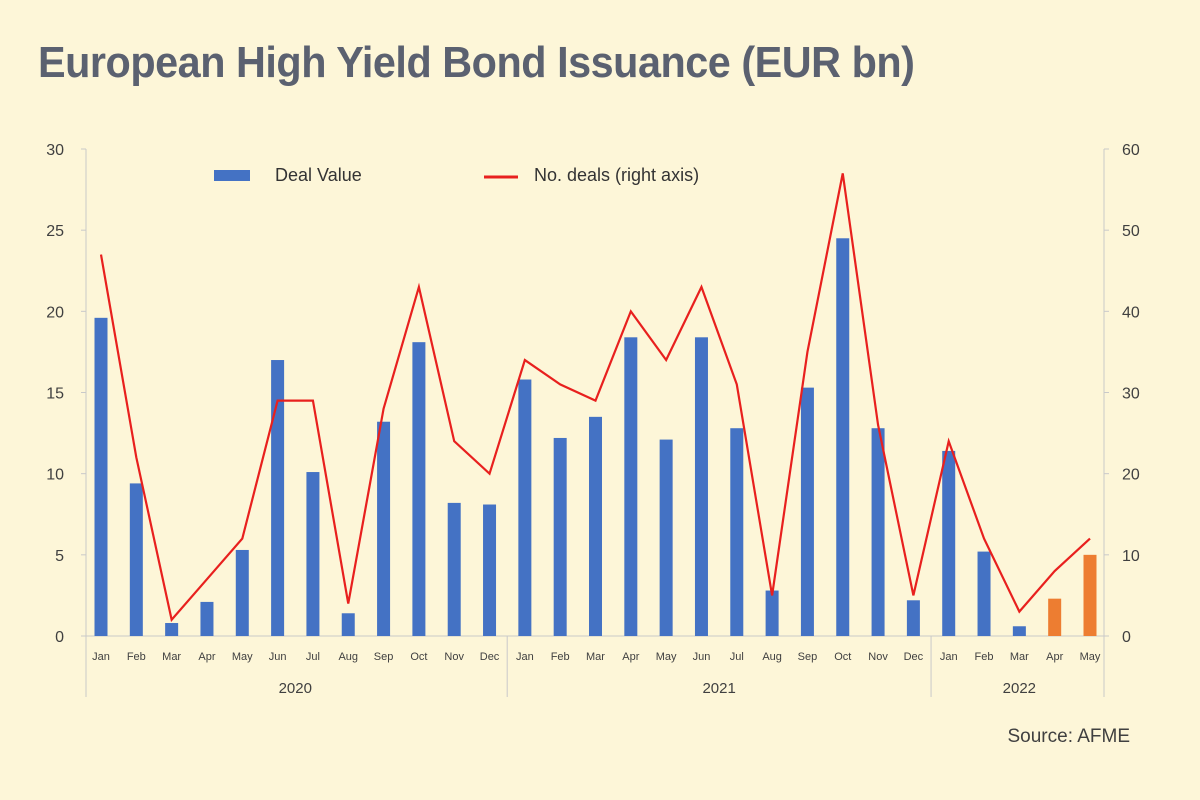  Describe the element at coordinates (59, 637) in the screenshot. I see `left-tick-label: 0` at that location.